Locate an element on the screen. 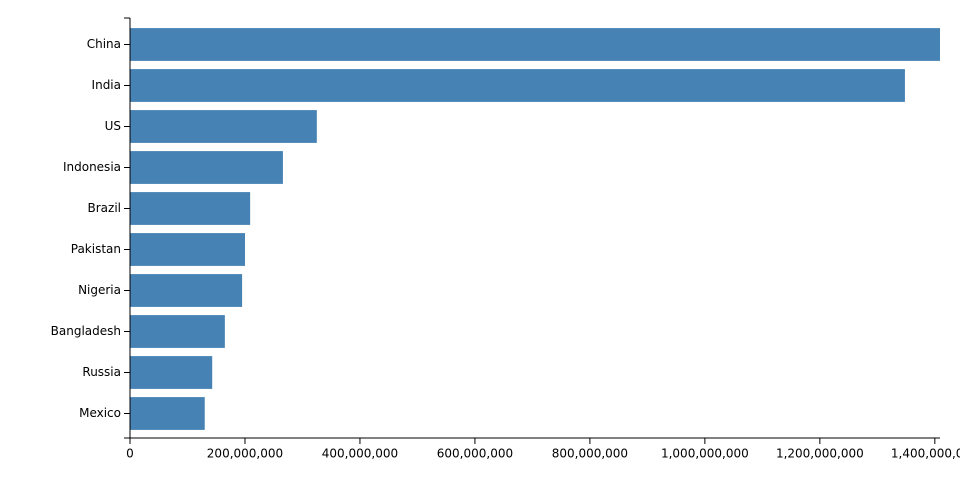  x-tick-label: 0 is located at coordinates (130, 454).